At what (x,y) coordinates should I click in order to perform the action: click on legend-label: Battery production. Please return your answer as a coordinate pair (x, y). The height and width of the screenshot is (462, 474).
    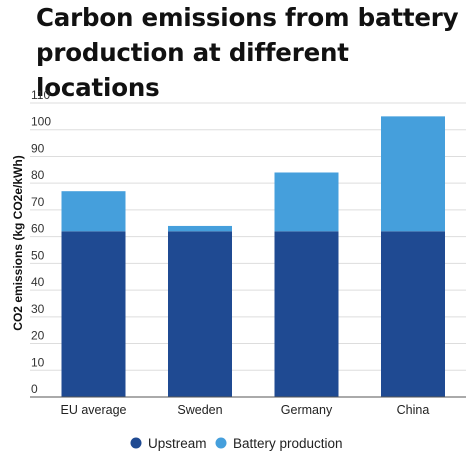
    Looking at the image, I should click on (288, 443).